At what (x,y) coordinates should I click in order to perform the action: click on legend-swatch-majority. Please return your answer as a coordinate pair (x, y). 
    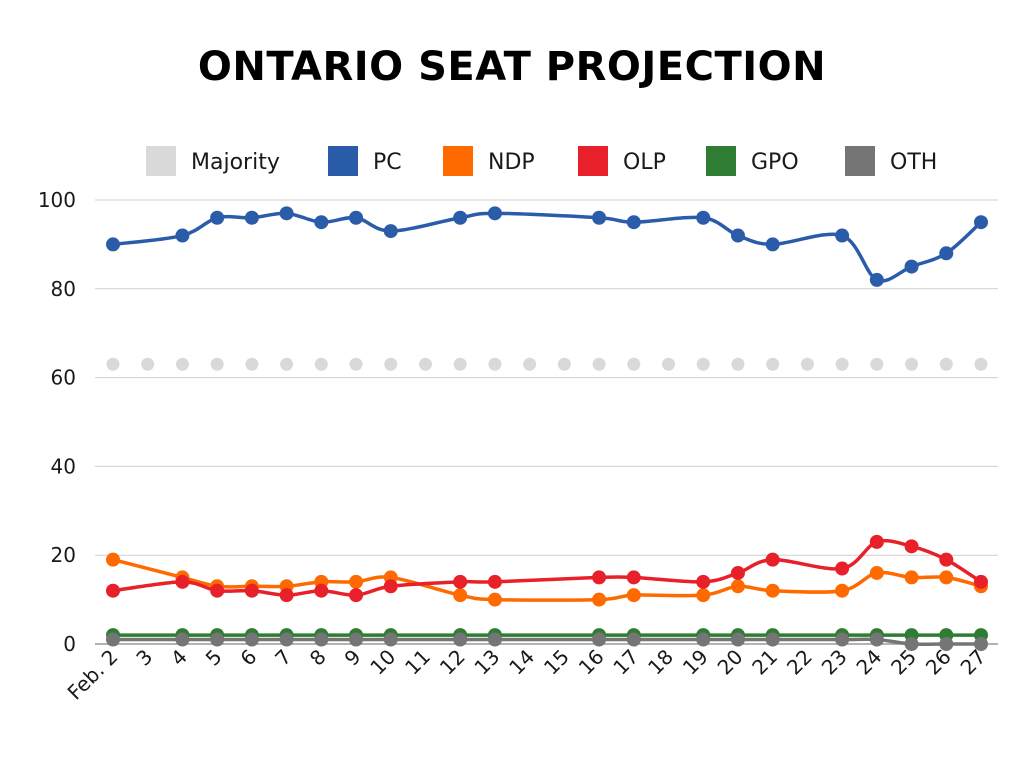
    Looking at the image, I should click on (161, 161).